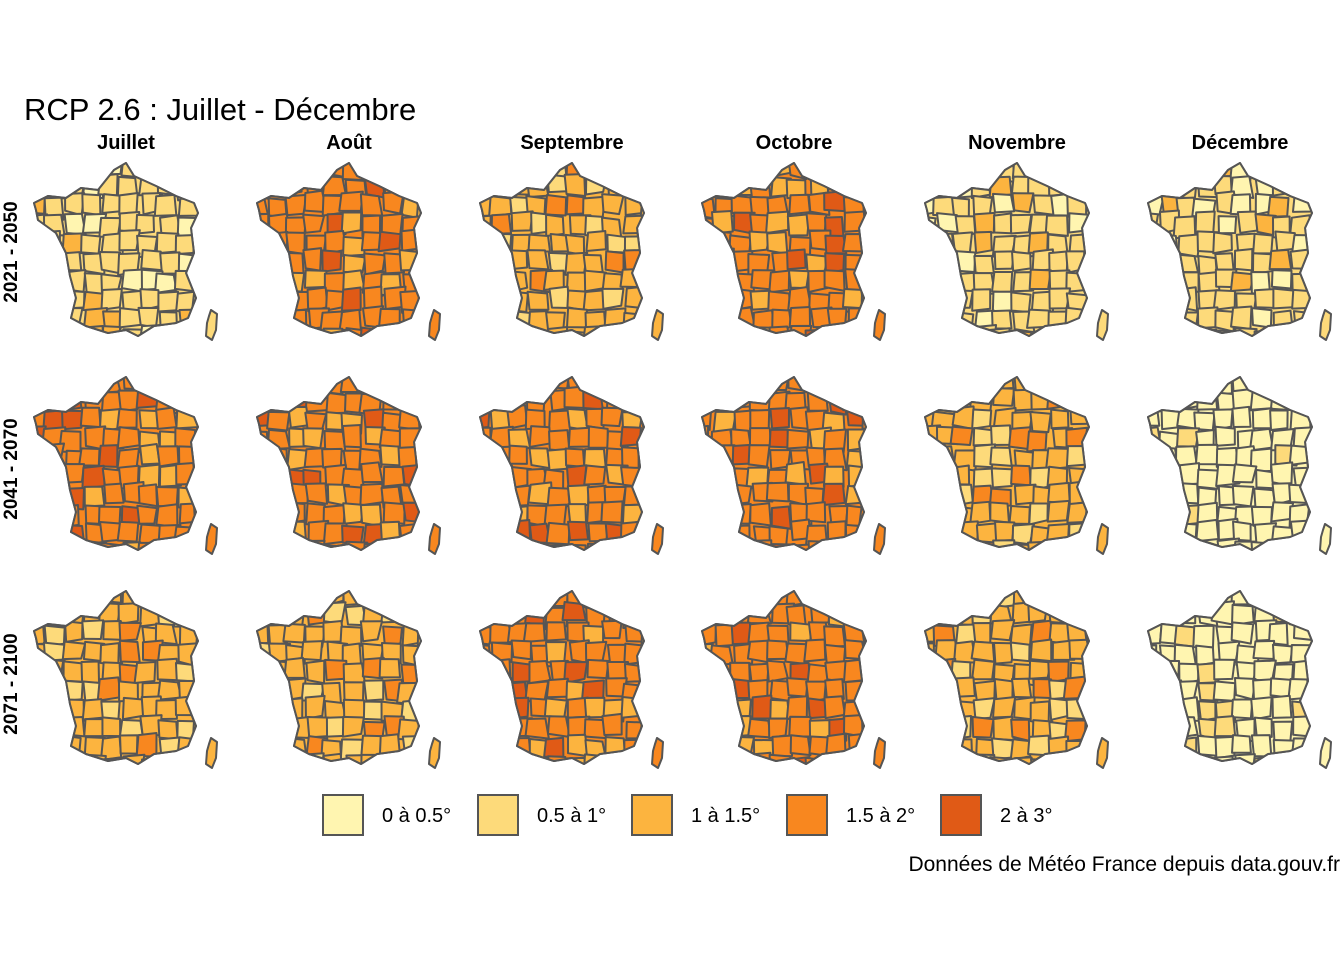  Describe the element at coordinates (11, 469) in the screenshot. I see `row-header-2041-2070: 2041 - 2070` at that location.